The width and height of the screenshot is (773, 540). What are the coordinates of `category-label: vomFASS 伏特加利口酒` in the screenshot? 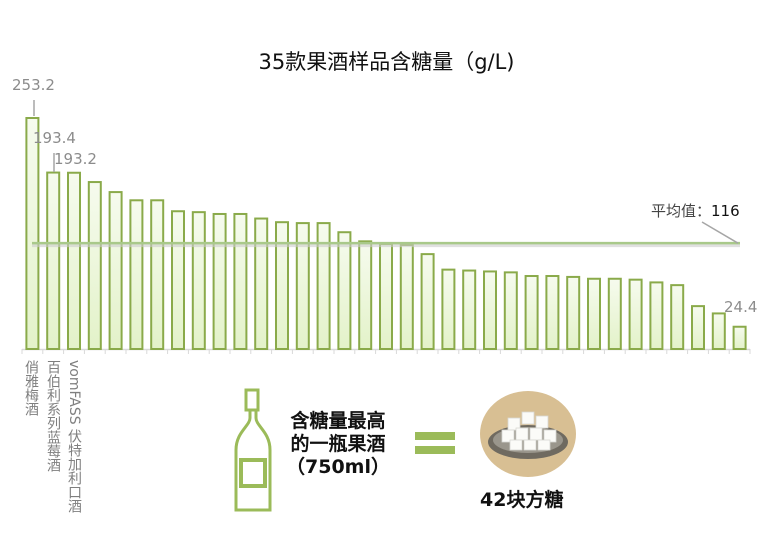 It's located at (74, 437).